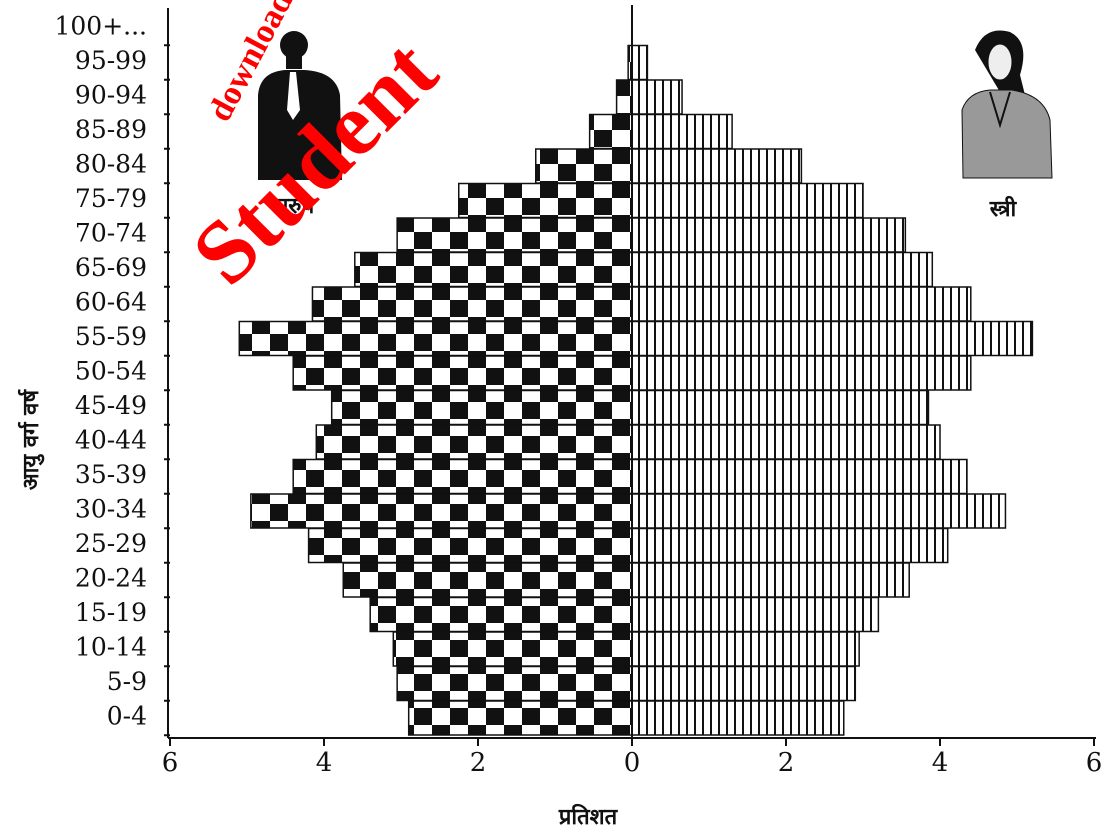  I want to click on legend-label: स्त्री, so click(1003, 208).